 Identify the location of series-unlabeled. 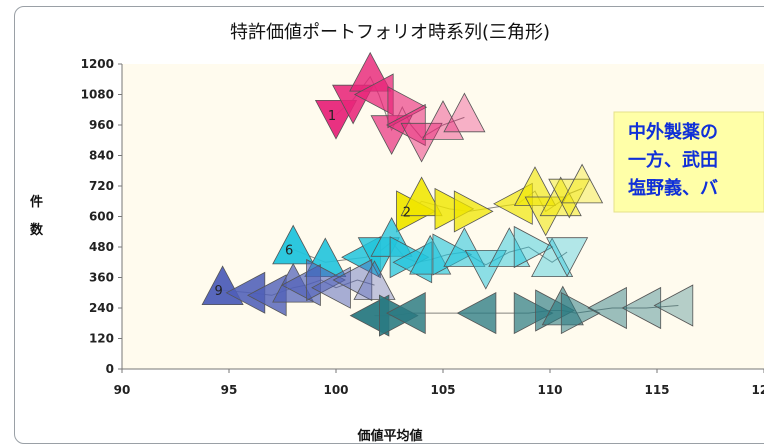
(521, 310).